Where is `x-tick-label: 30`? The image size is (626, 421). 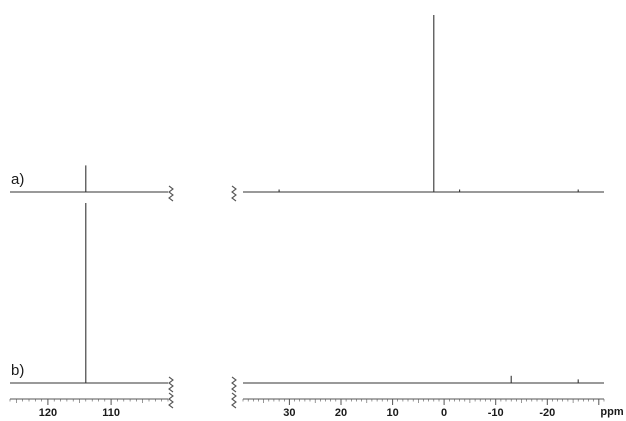
x-tick-label: 30 is located at coordinates (289, 413).